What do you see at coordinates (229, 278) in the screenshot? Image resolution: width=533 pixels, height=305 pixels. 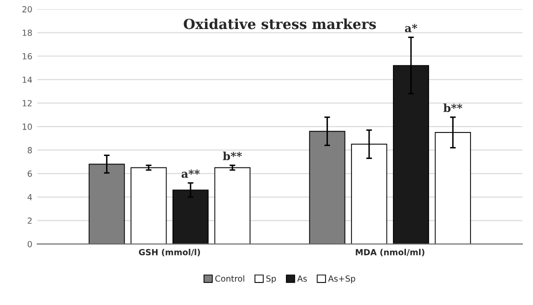 I see `legend-label: Control` at bounding box center [229, 278].